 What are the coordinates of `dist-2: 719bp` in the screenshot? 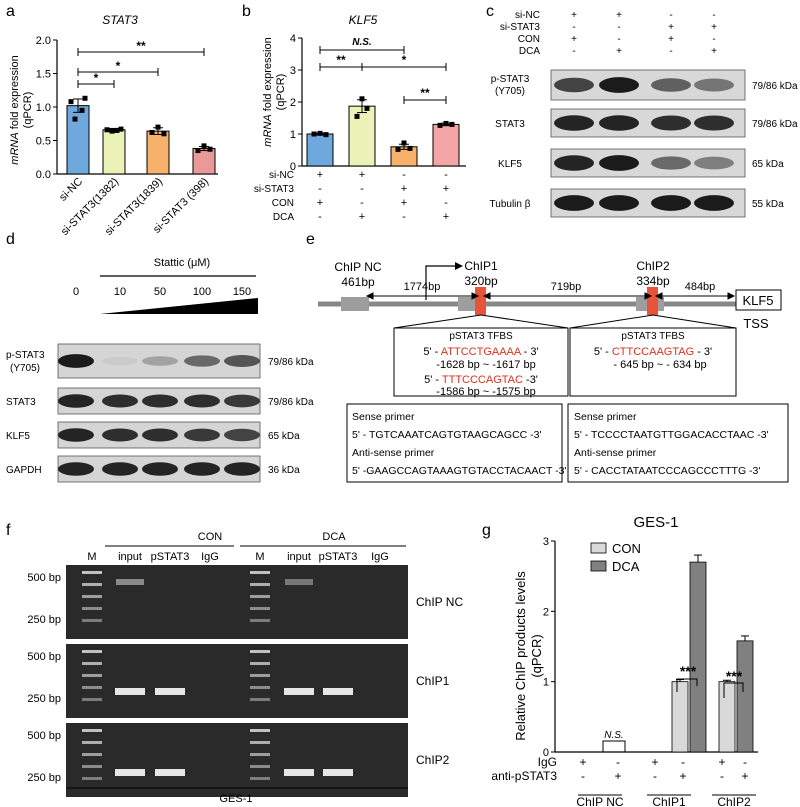 It's located at (566, 287).